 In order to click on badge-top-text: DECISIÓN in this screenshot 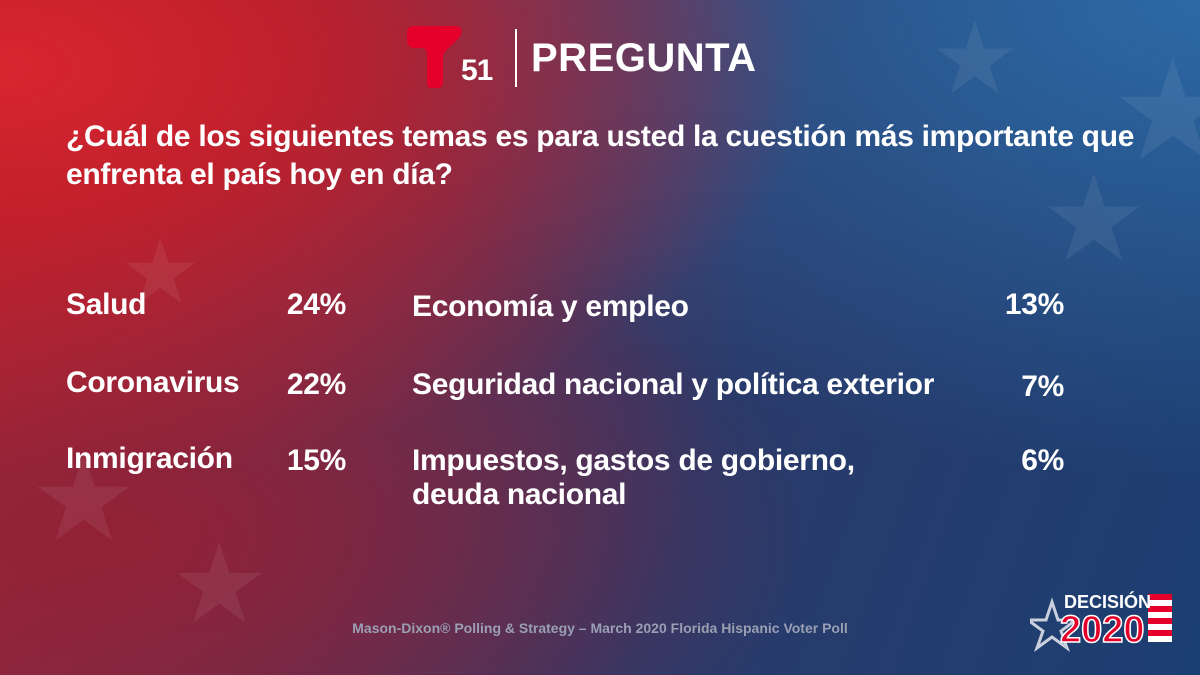, I will do `click(1107, 601)`.